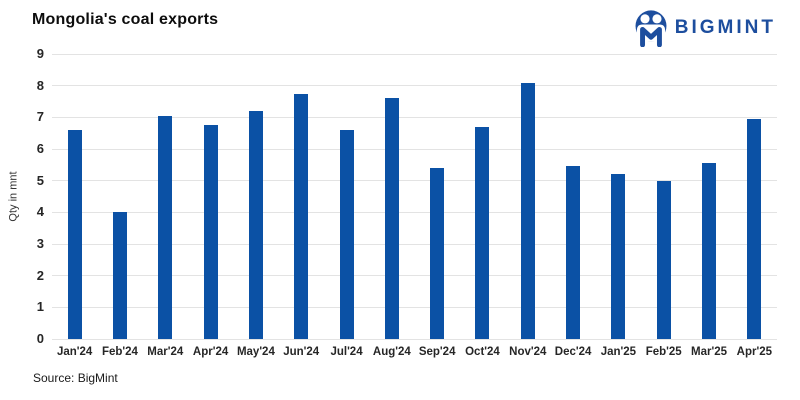 This screenshot has width=800, height=400. Describe the element at coordinates (40, 53) in the screenshot. I see `y-tick-label: 9` at that location.